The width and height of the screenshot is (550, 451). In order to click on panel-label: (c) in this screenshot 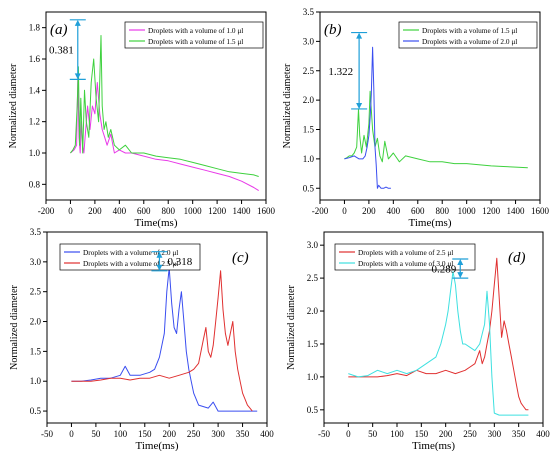, I will do `click(240, 258)`.